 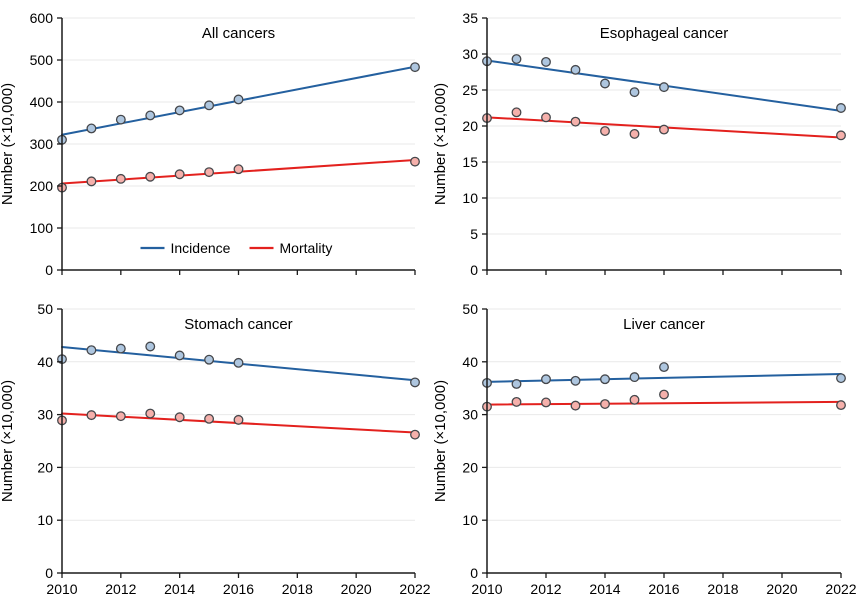 What do you see at coordinates (474, 234) in the screenshot?
I see `y-tick-label: 5` at bounding box center [474, 234].